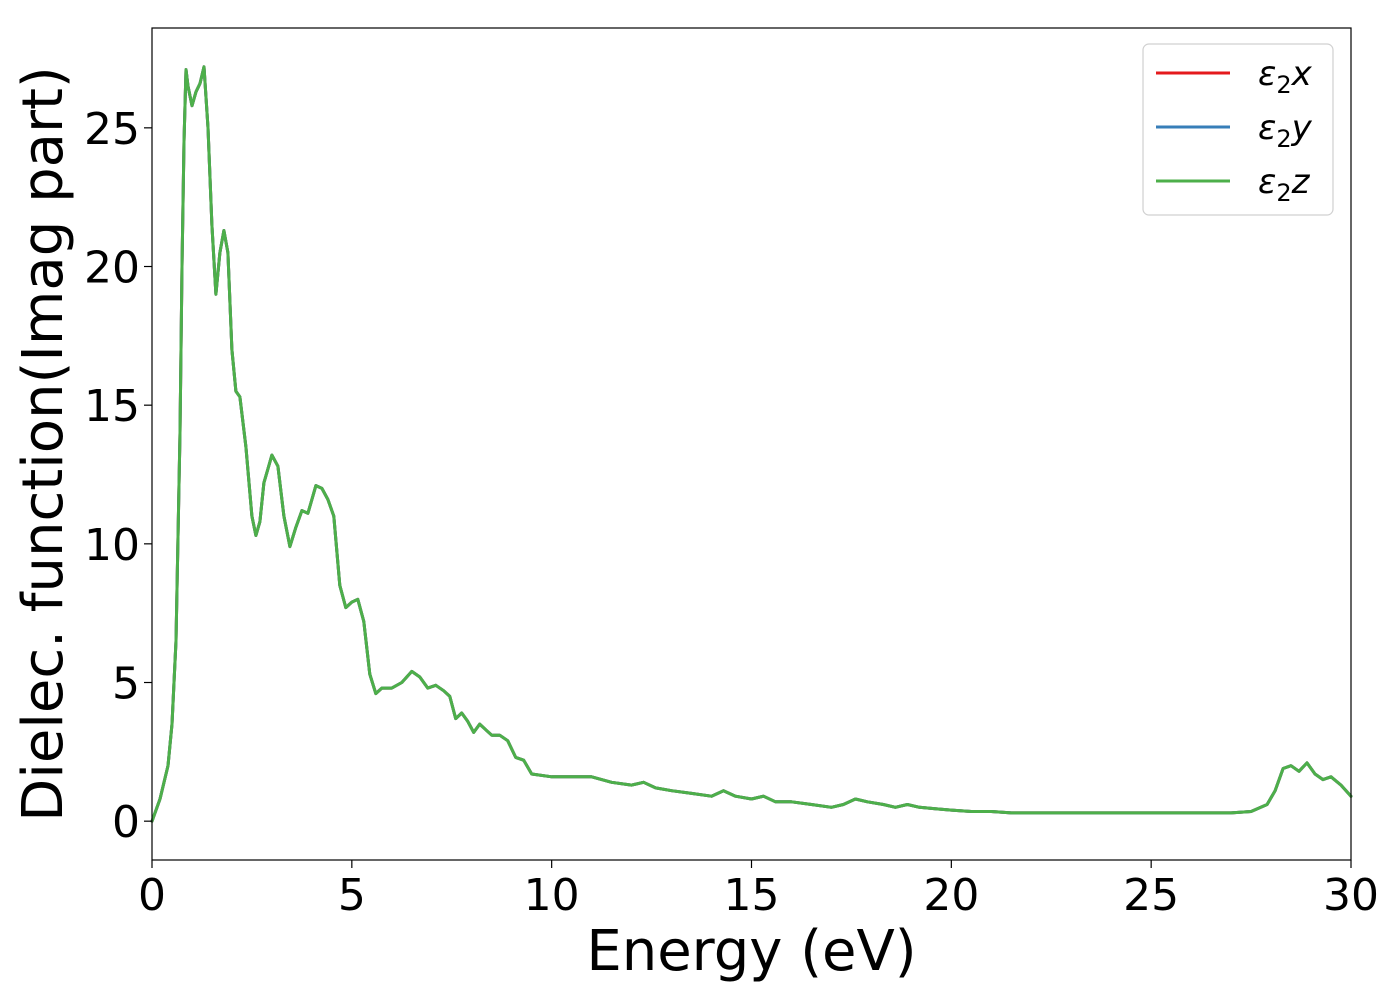 This screenshot has height=1000, width=1400. Describe the element at coordinates (126, 684) in the screenshot. I see `y-tick-label: 5` at that location.